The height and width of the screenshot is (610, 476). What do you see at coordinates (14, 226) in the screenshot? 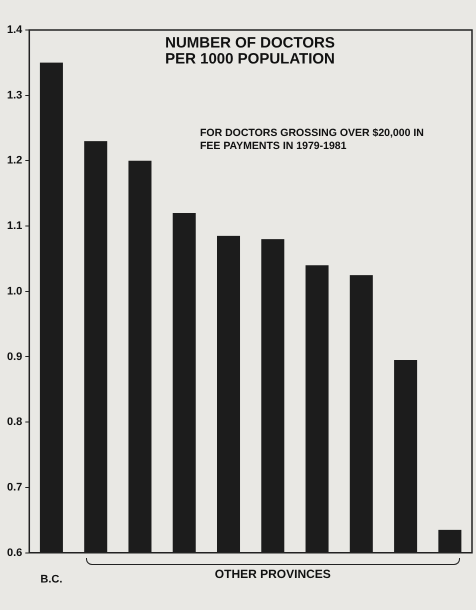
I see `y-tick-label: 1.1` at bounding box center [14, 226].